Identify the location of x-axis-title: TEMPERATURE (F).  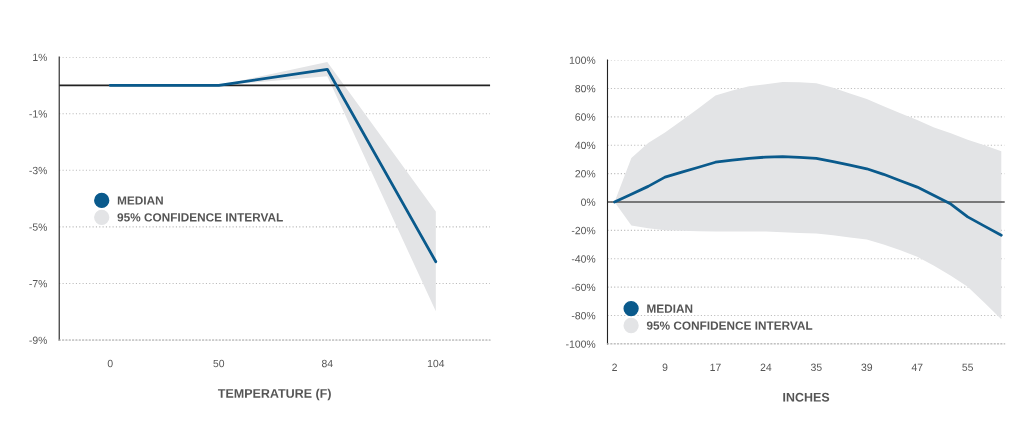
(274, 394).